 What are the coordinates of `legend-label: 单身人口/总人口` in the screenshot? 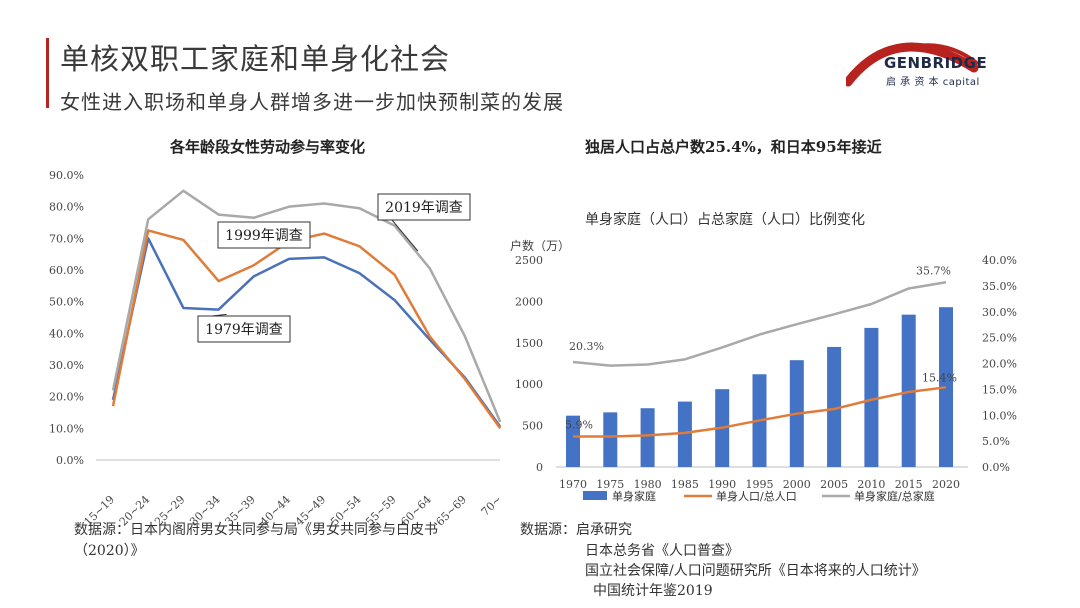 It's located at (756, 496).